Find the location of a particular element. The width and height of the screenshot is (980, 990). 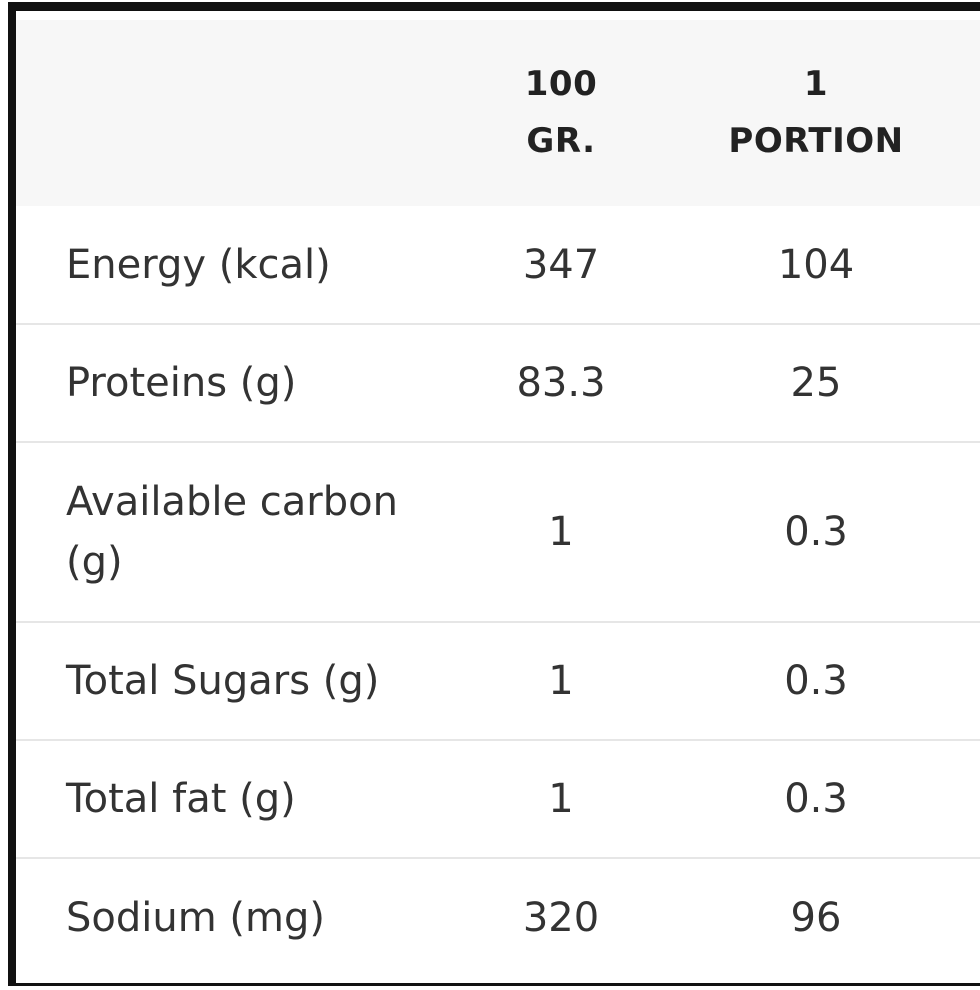

column-header-portion-label: 1 PORTION is located at coordinates (816, 112).